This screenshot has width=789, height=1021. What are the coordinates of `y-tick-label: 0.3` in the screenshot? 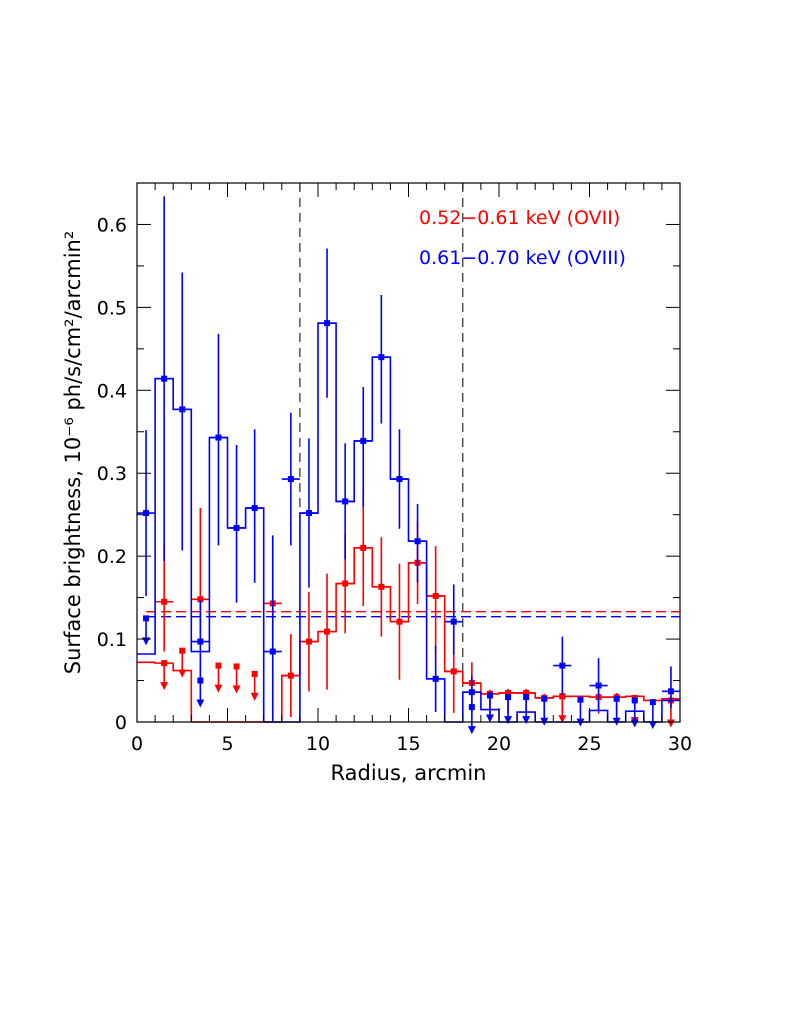 It's located at (112, 474).